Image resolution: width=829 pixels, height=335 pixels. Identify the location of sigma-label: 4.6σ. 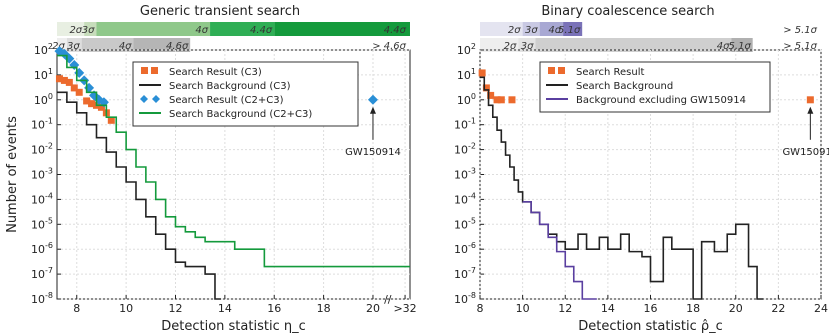
(177, 46).